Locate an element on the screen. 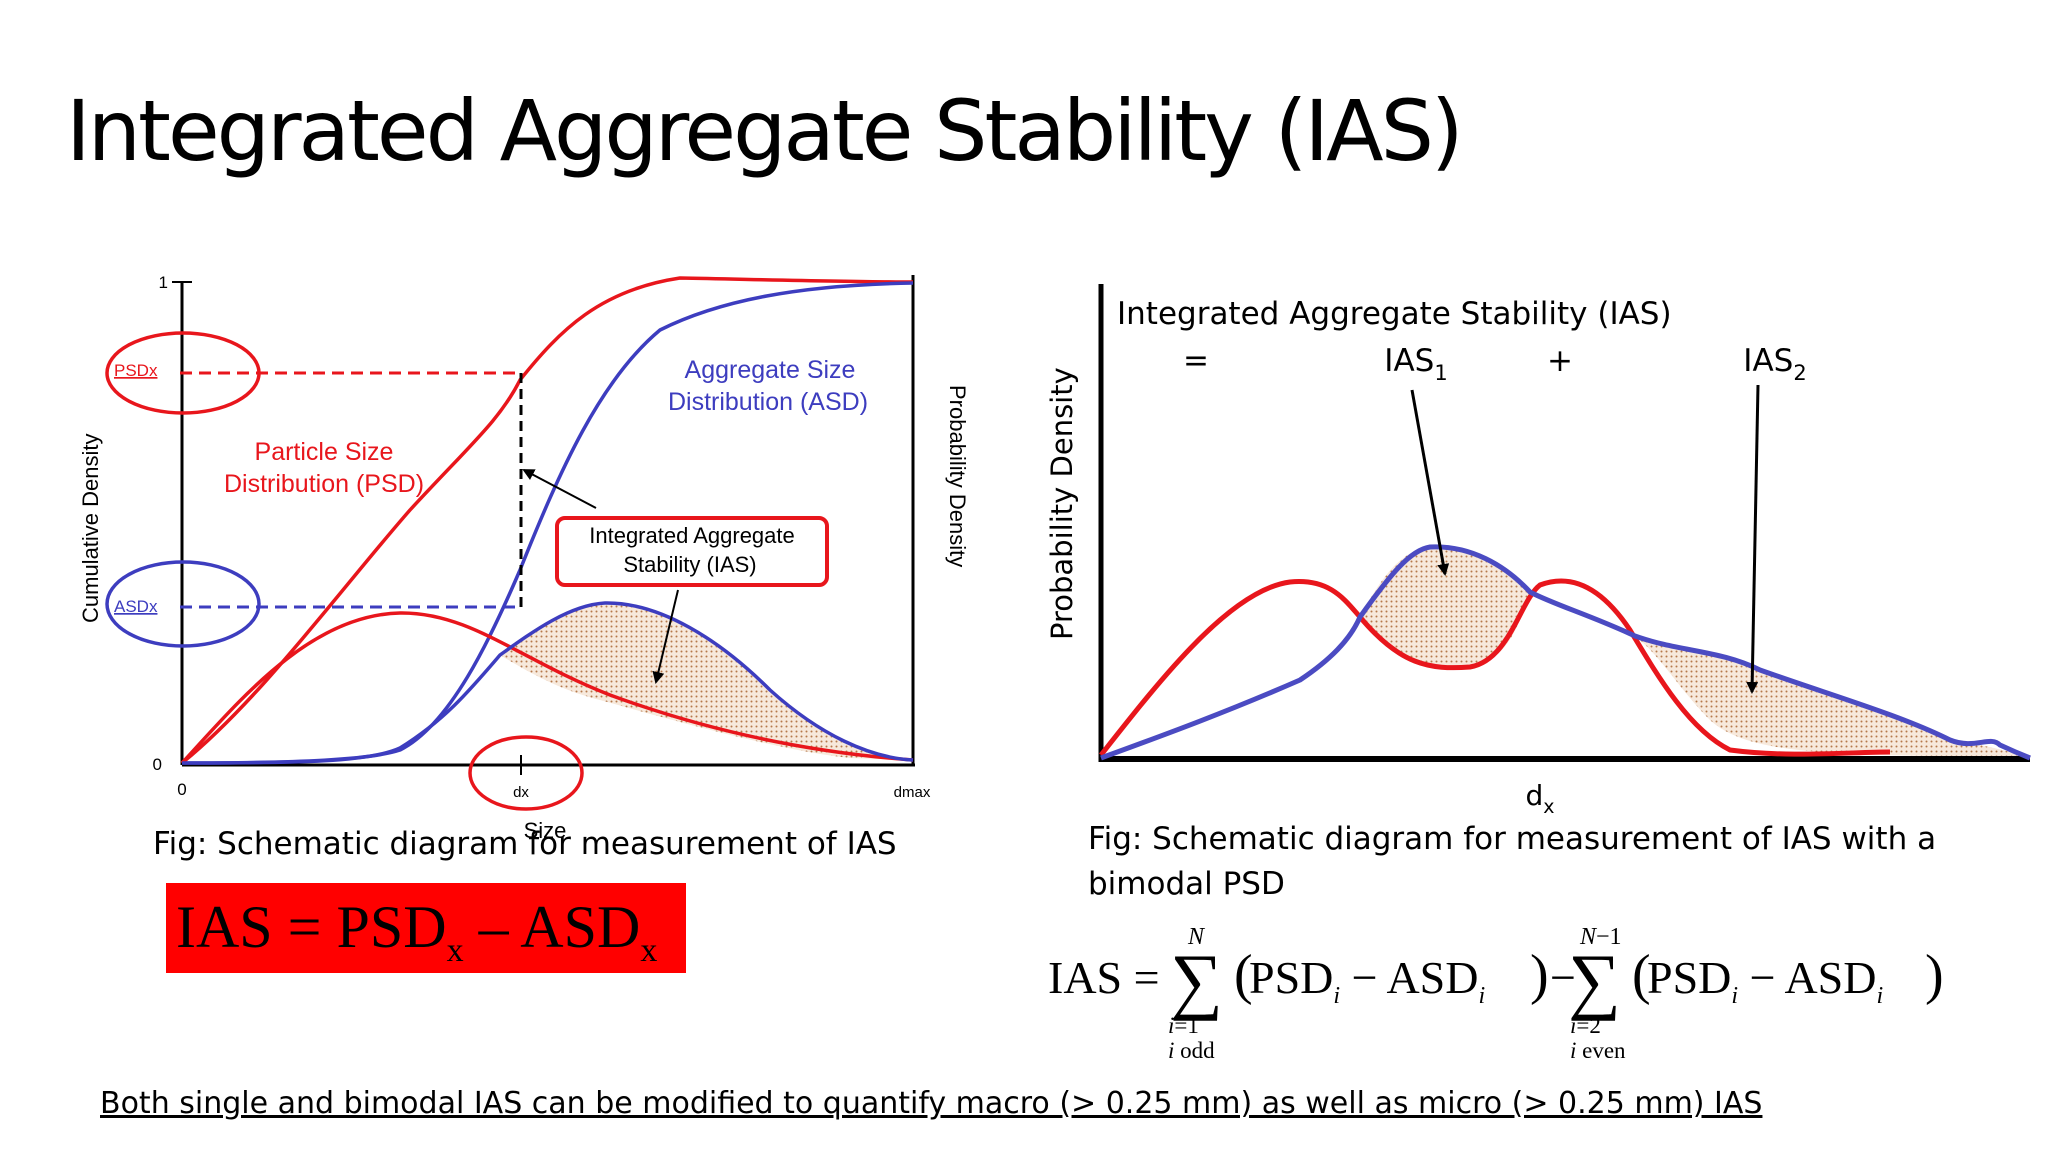 This screenshot has height=1152, width=2048. y-tick-1: 1 is located at coordinates (163, 282).